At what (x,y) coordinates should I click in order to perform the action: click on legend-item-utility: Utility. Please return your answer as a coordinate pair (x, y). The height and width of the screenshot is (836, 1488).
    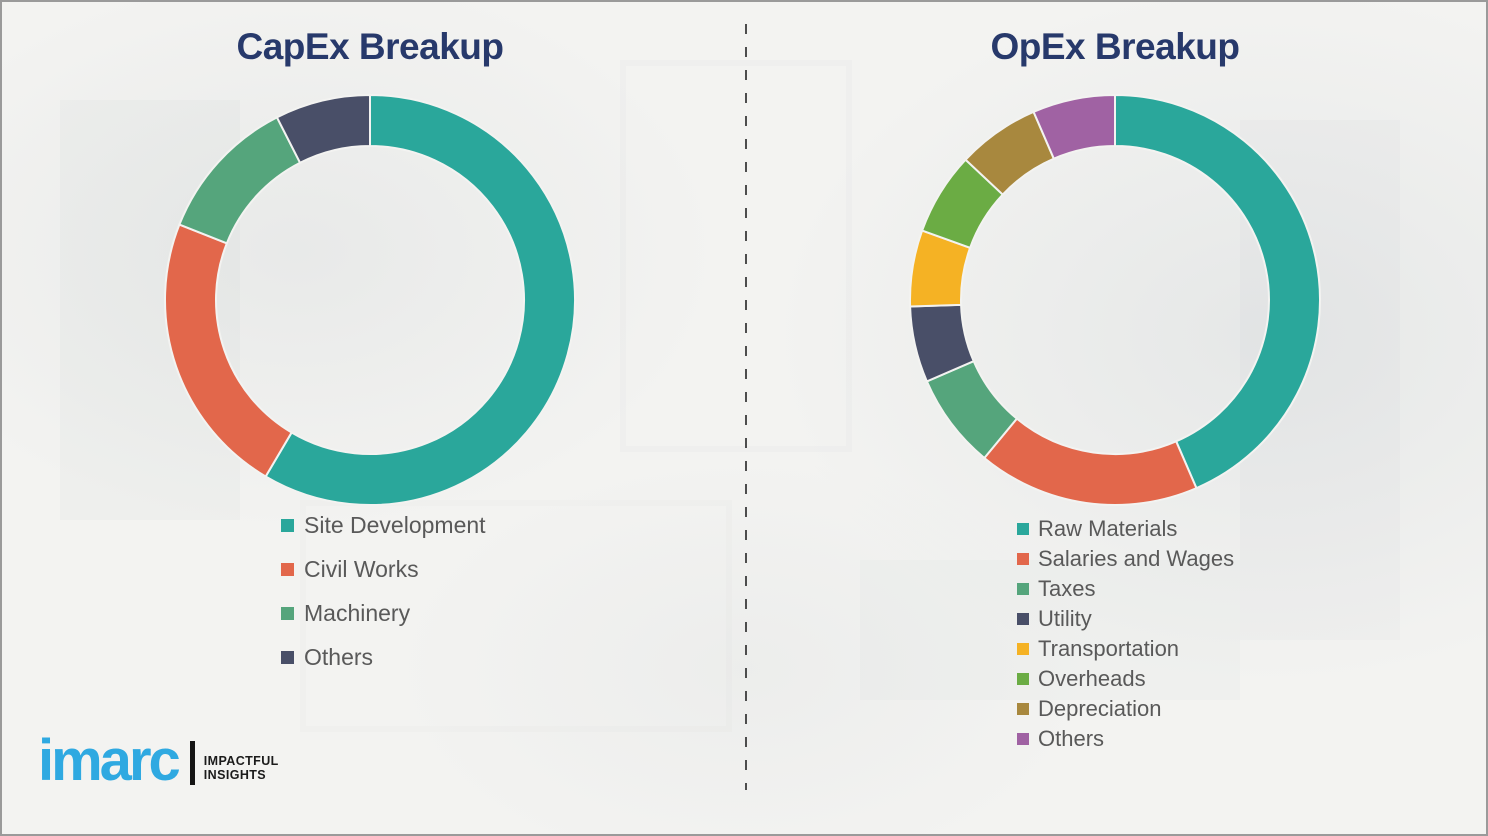
    Looking at the image, I should click on (1125, 619).